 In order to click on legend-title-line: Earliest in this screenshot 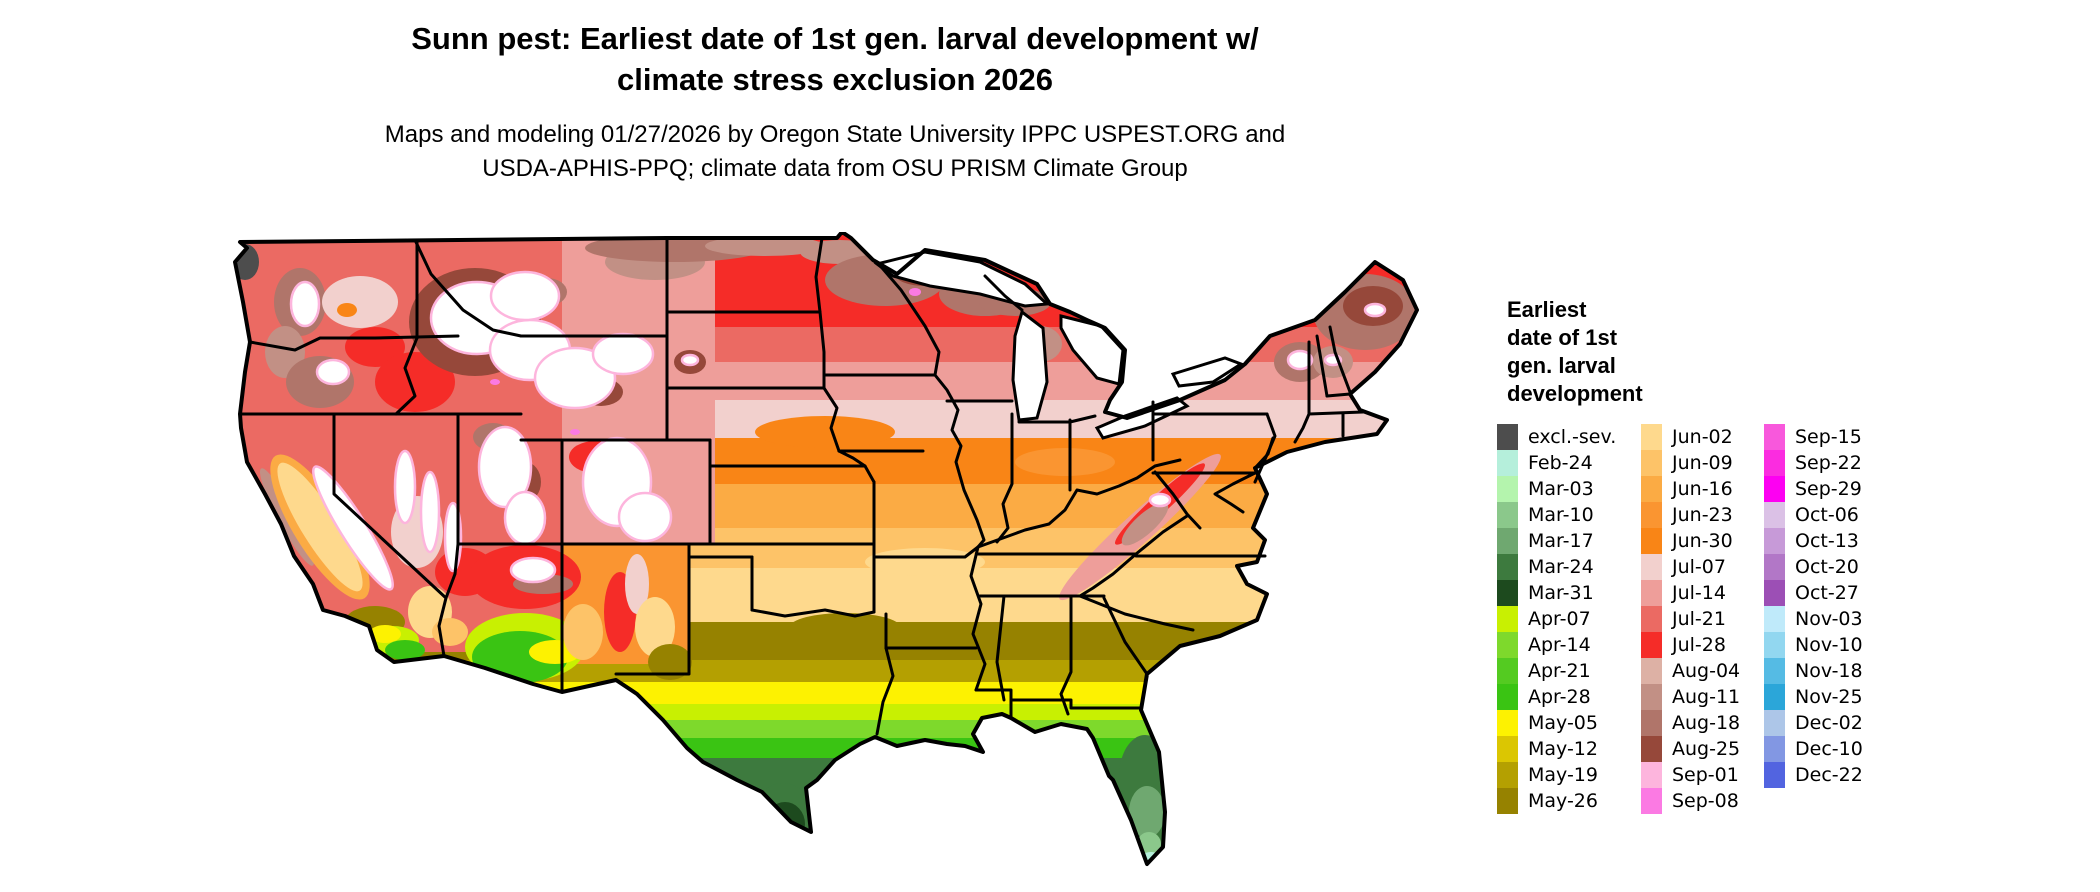, I will do `click(1547, 309)`.